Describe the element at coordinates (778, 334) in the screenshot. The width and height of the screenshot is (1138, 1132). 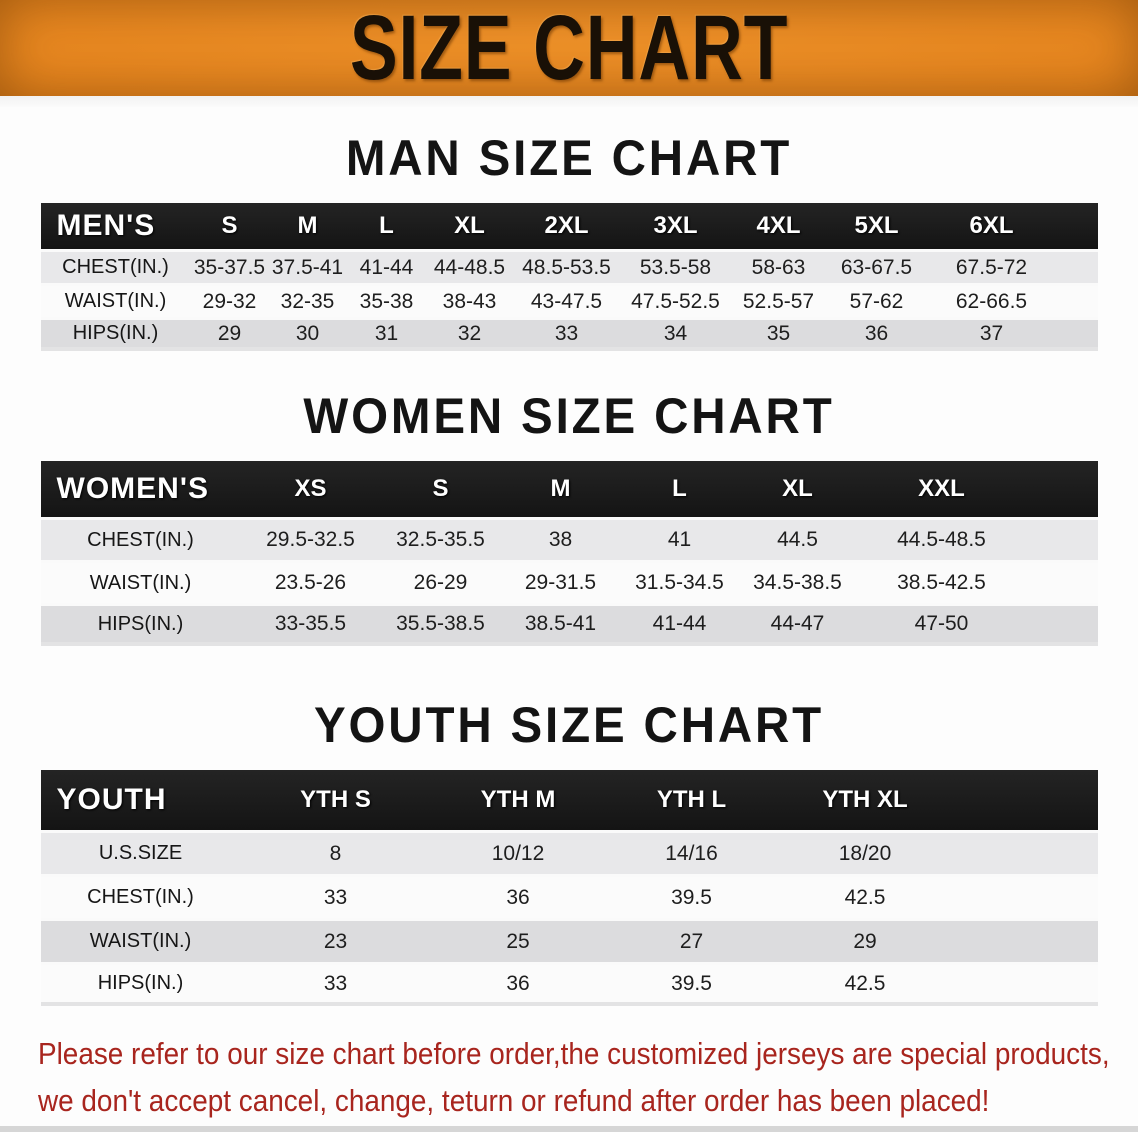
I see `size-value-cell: 35` at that location.